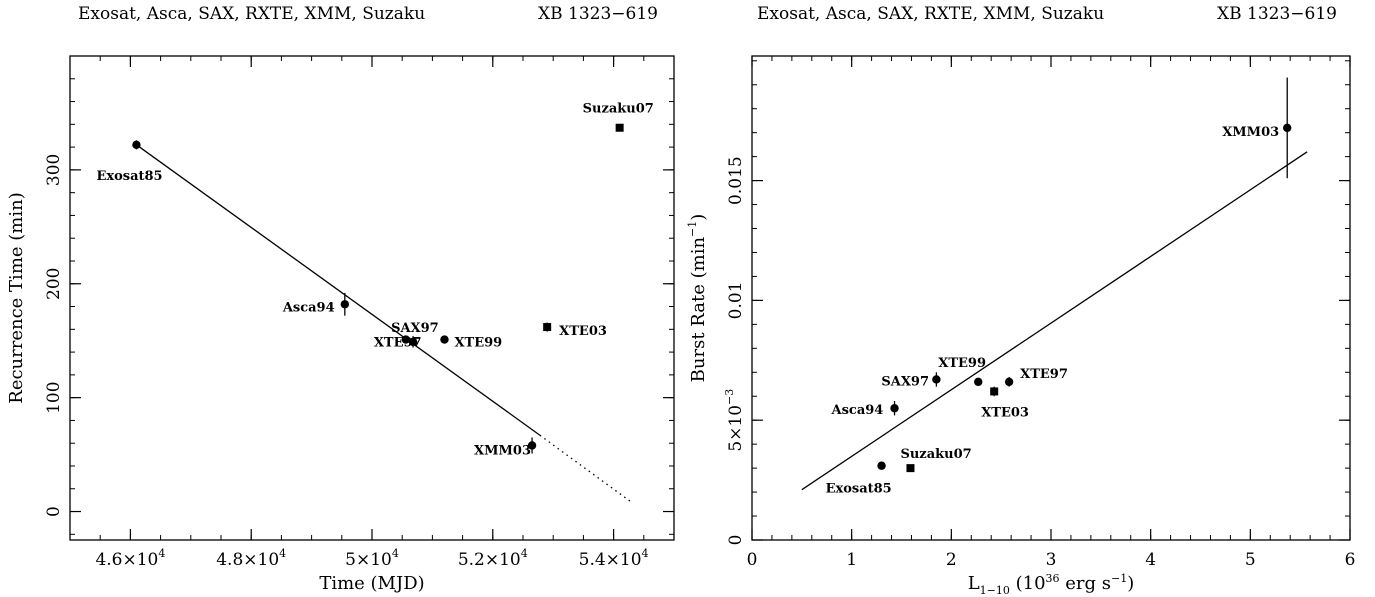 The width and height of the screenshot is (1375, 597). What do you see at coordinates (734, 420) in the screenshot?
I see `y-tick-label: 5×10−3` at bounding box center [734, 420].